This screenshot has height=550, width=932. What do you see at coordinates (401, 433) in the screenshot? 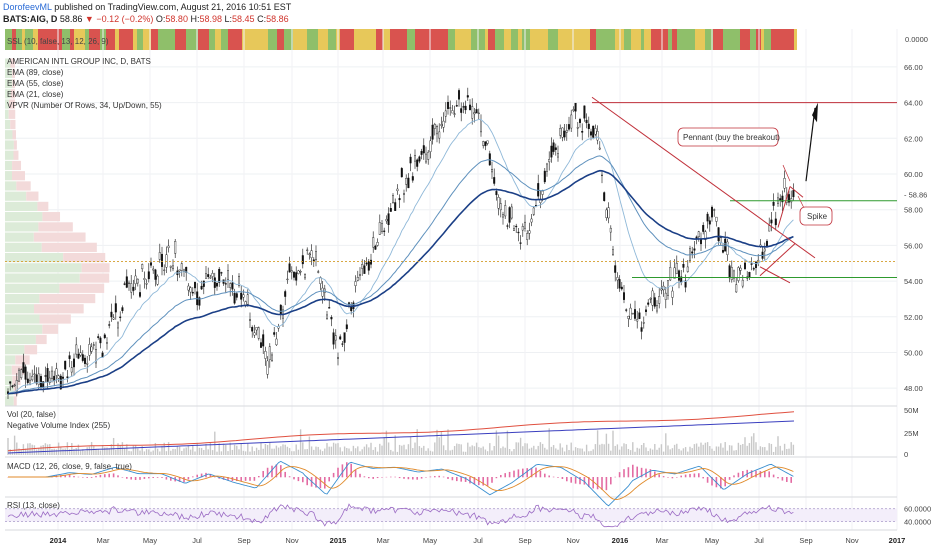
I see `volume-panel` at bounding box center [401, 433].